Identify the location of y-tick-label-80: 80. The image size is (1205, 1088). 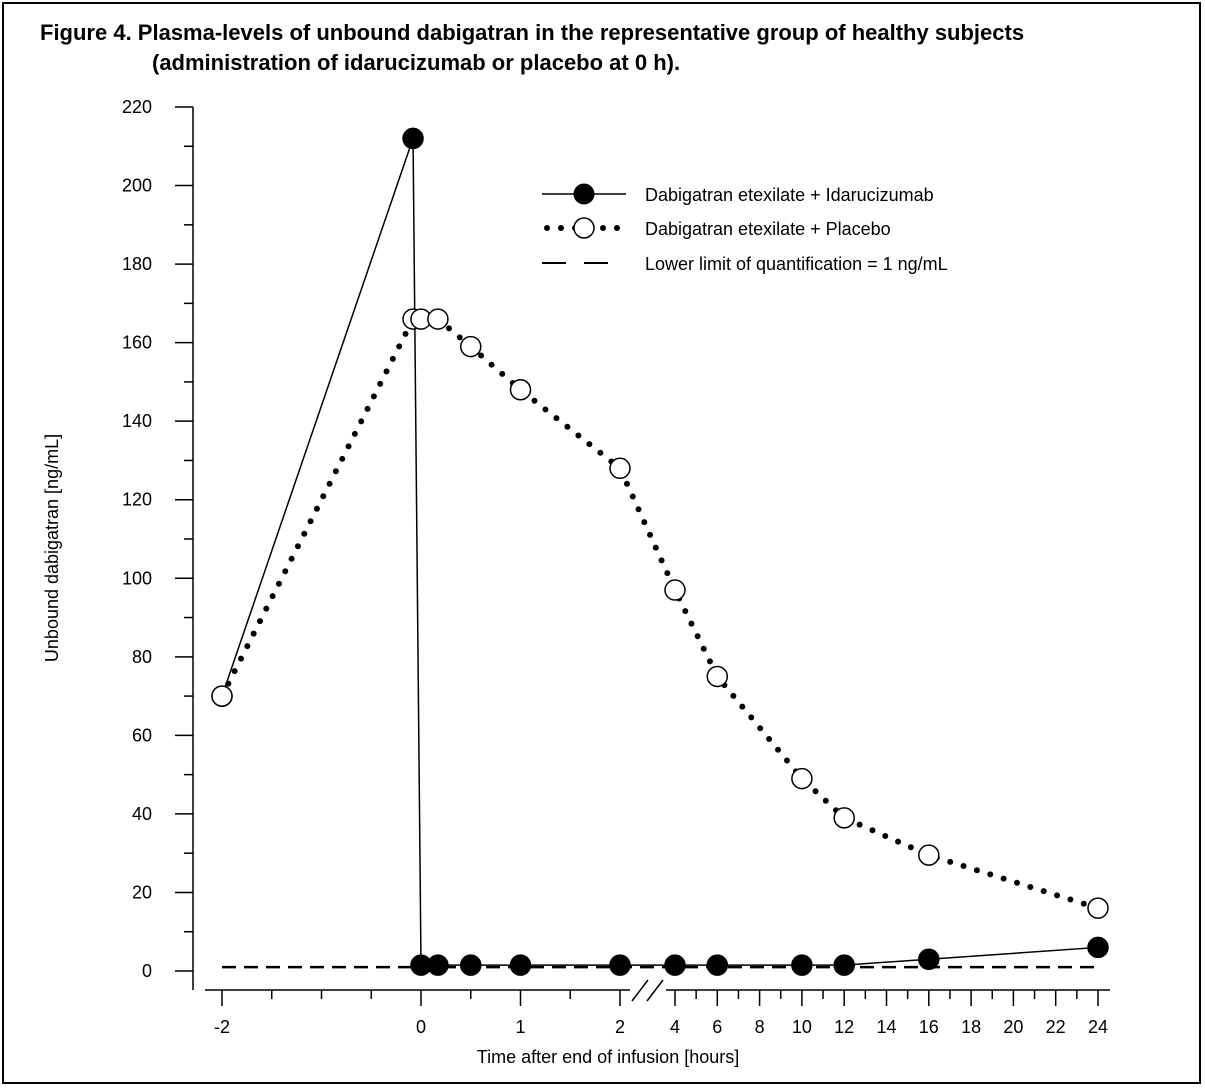
(142, 657).